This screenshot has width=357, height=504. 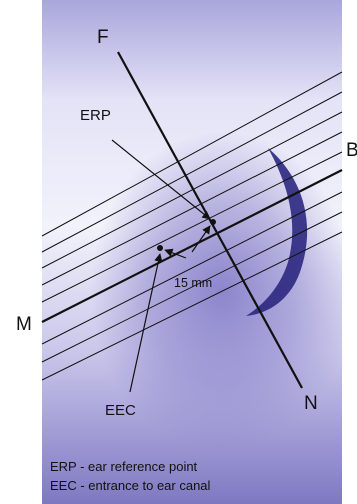 What do you see at coordinates (95, 115) in the screenshot?
I see `label-erp: ERP` at bounding box center [95, 115].